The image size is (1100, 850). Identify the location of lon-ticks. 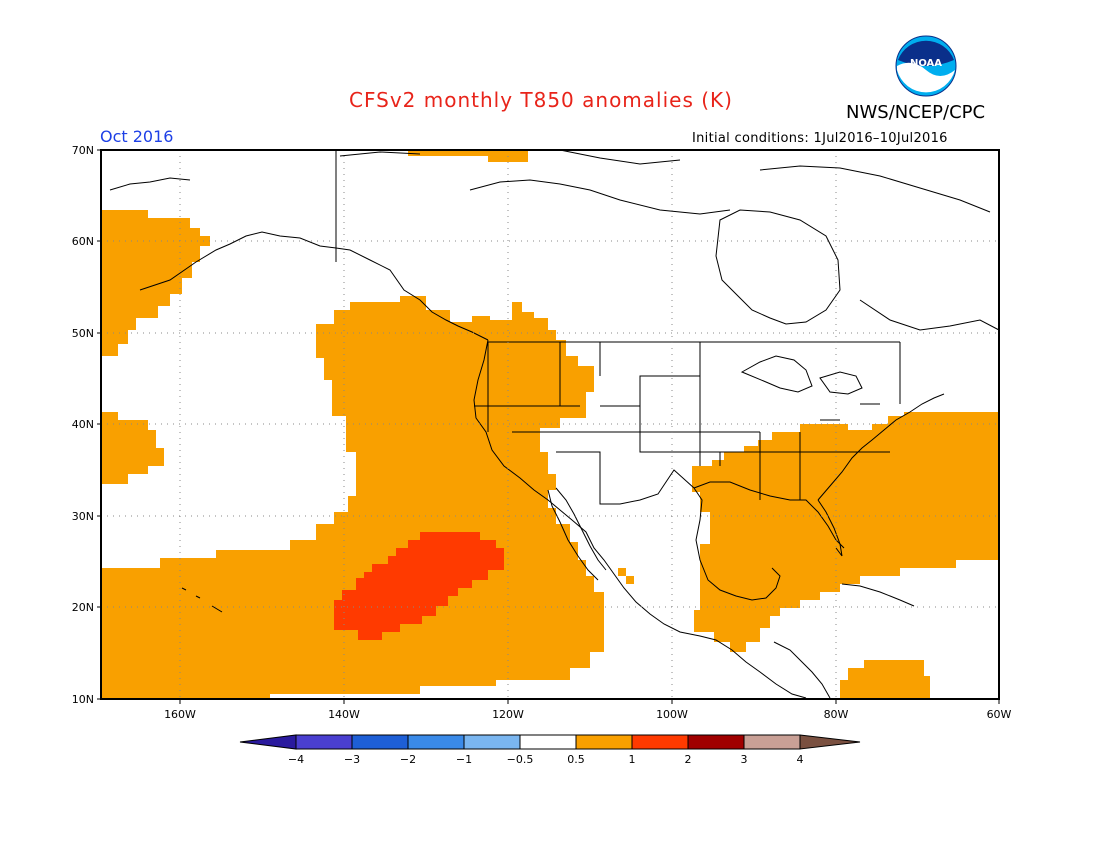
(589, 701).